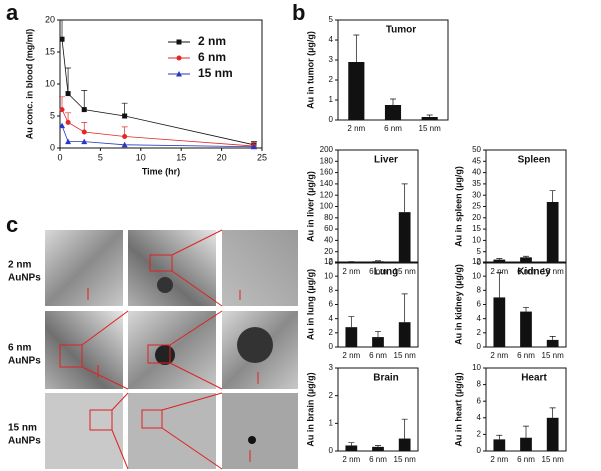 Image resolution: width=601 pixels, height=471 pixels. What do you see at coordinates (262, 157) in the screenshot?
I see `x-tick-label: 25` at bounding box center [262, 157].